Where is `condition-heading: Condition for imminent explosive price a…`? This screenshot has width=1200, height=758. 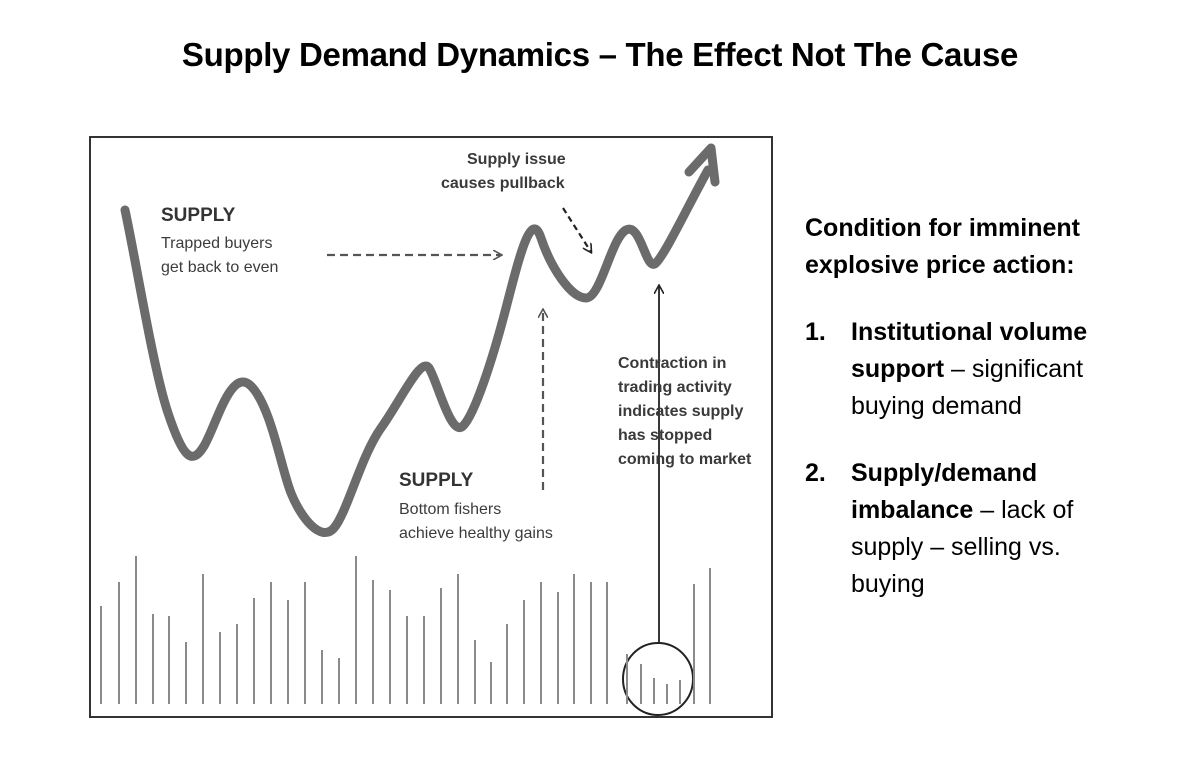 condition-heading: Condition for imminent explosive price a… is located at coordinates (942, 246).